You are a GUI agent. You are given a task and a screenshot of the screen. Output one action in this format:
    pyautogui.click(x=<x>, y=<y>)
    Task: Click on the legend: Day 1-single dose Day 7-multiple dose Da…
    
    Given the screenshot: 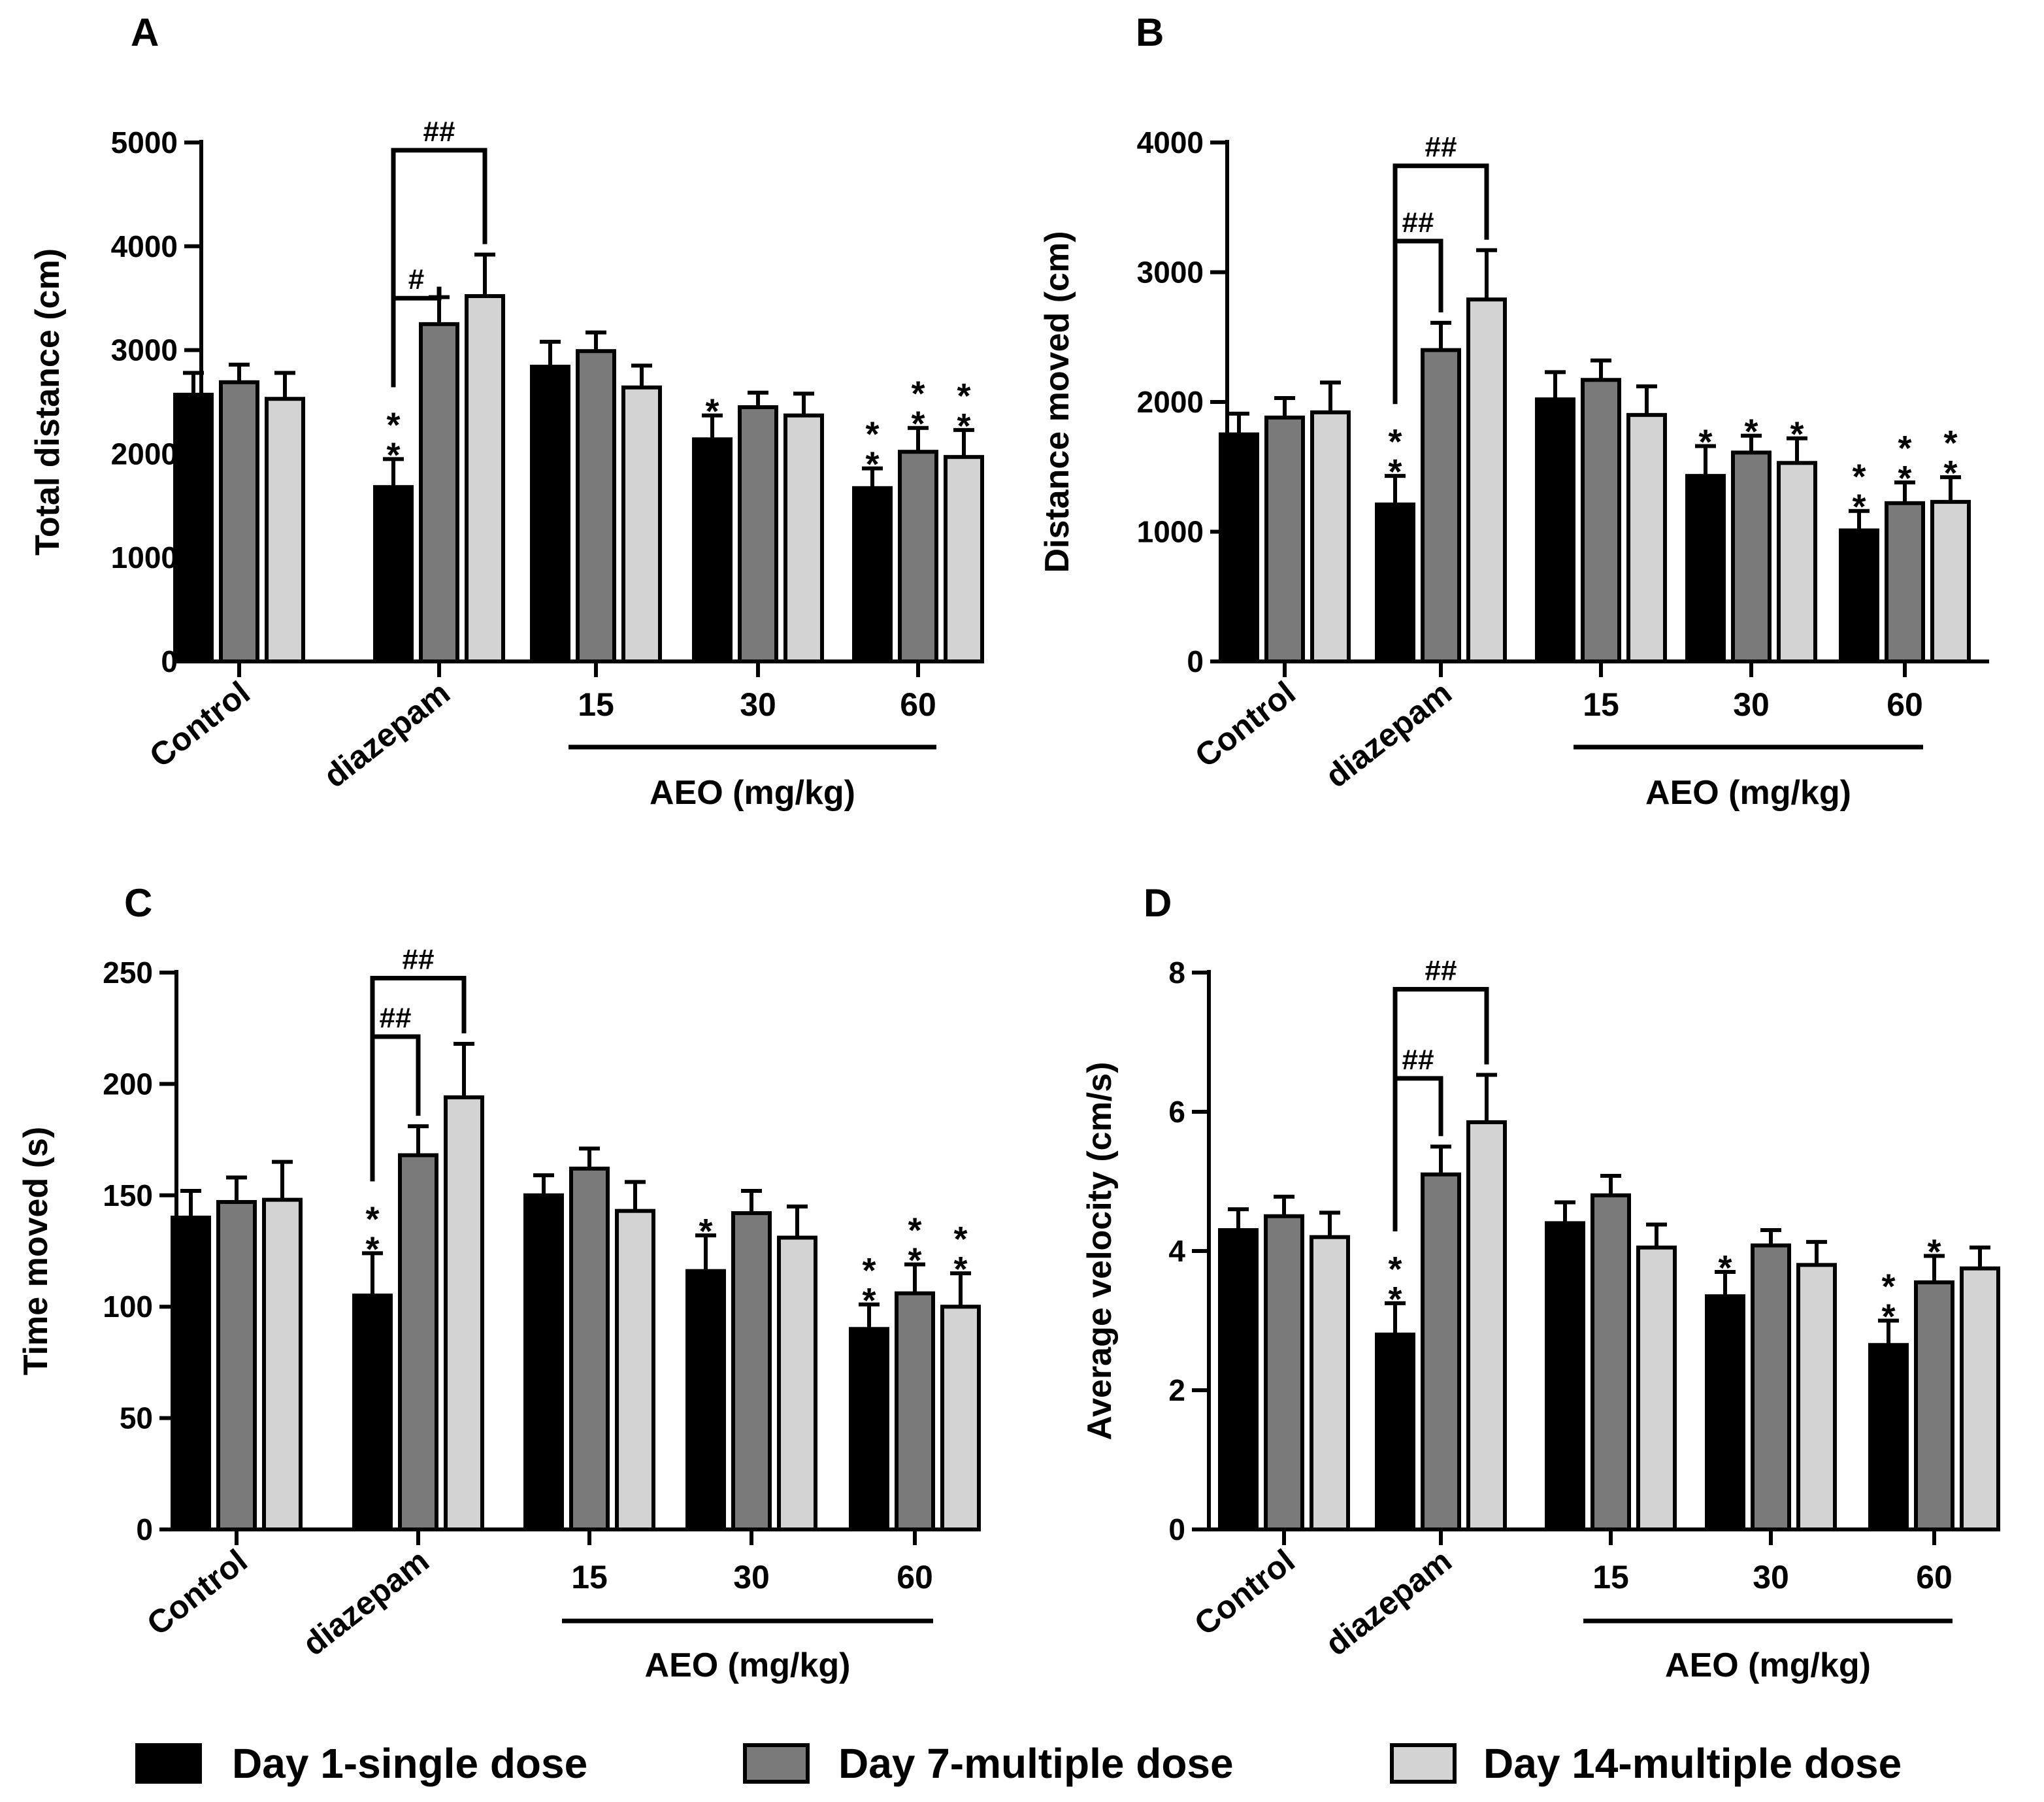 What is the action you would take?
    pyautogui.click(x=1018, y=1764)
    